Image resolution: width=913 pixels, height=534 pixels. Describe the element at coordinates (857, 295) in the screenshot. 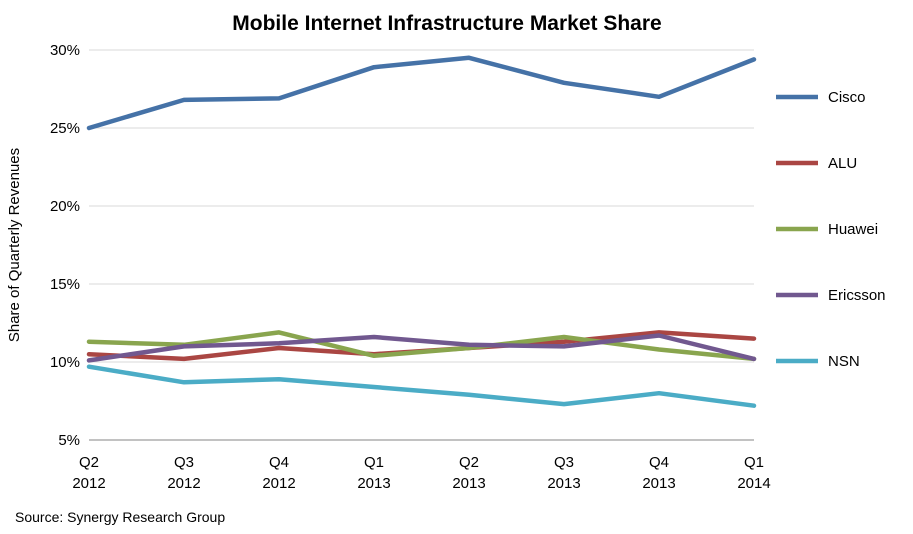

I see `legend-label: Ericsson` at that location.